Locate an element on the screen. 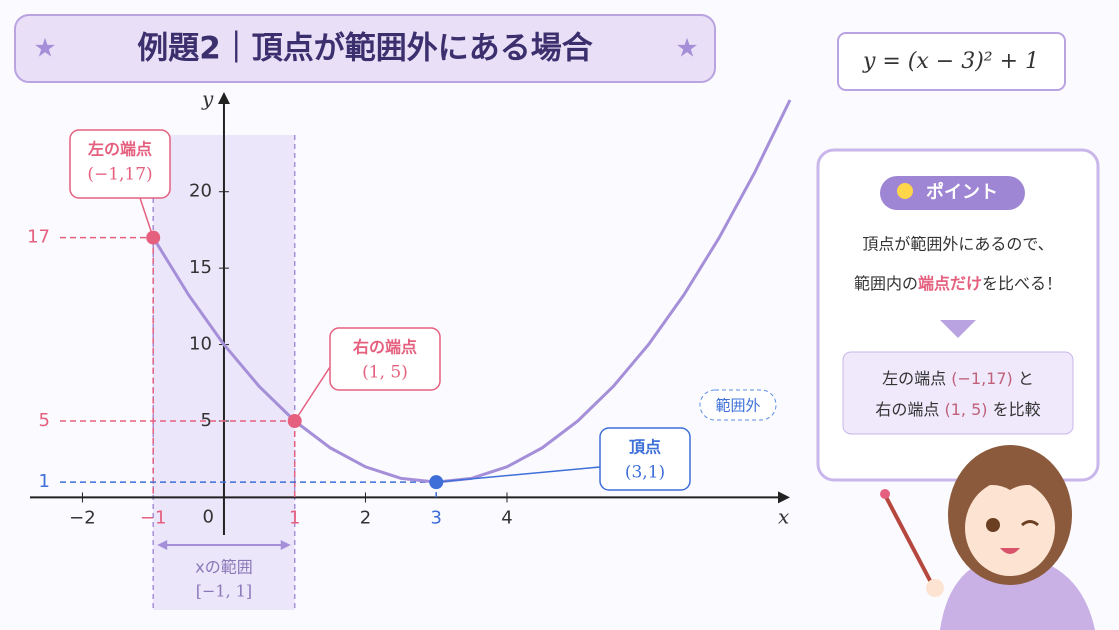 Image resolution: width=1119 pixels, height=630 pixels. x-point-label: −1 is located at coordinates (153, 517).